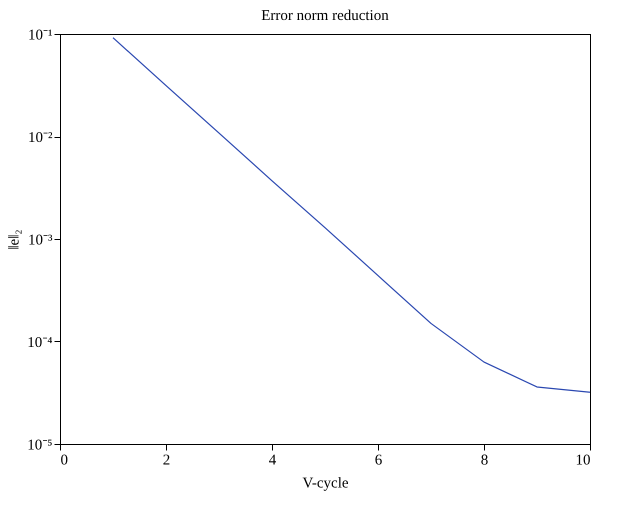 Image resolution: width=630 pixels, height=508 pixels. What do you see at coordinates (378, 460) in the screenshot?
I see `x-tick-label: 6` at bounding box center [378, 460].